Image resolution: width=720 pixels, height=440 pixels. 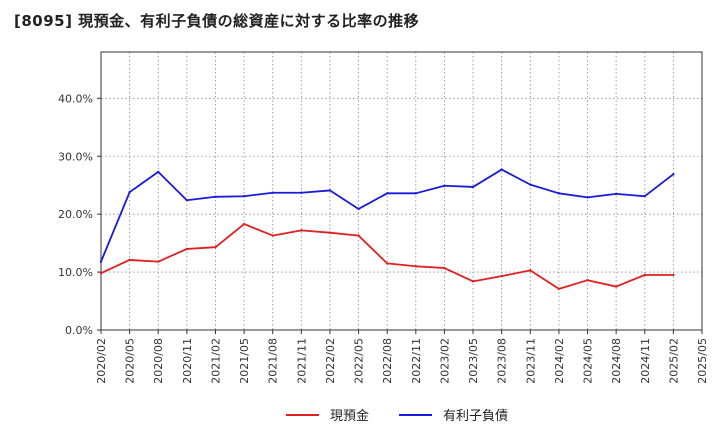 I want to click on x-tick-label: 2022/02, so click(x=330, y=361).